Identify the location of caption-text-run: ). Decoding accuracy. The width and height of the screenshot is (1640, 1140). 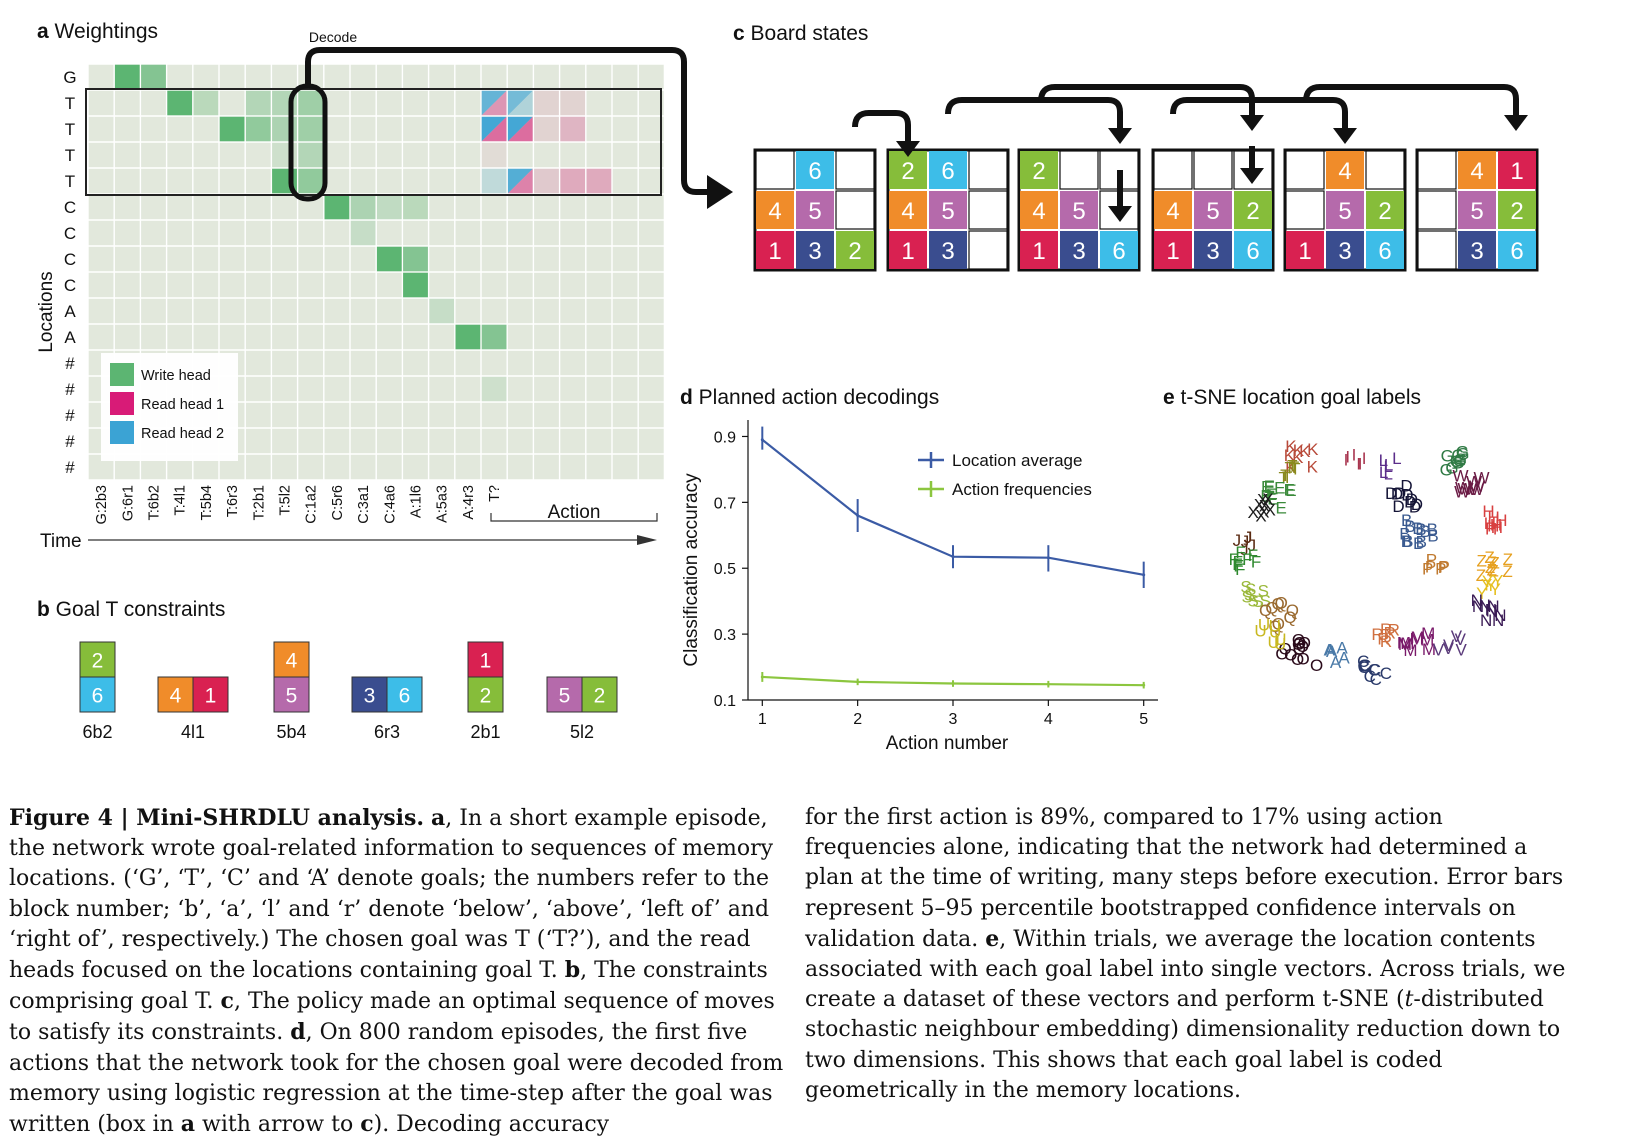
(491, 1125).